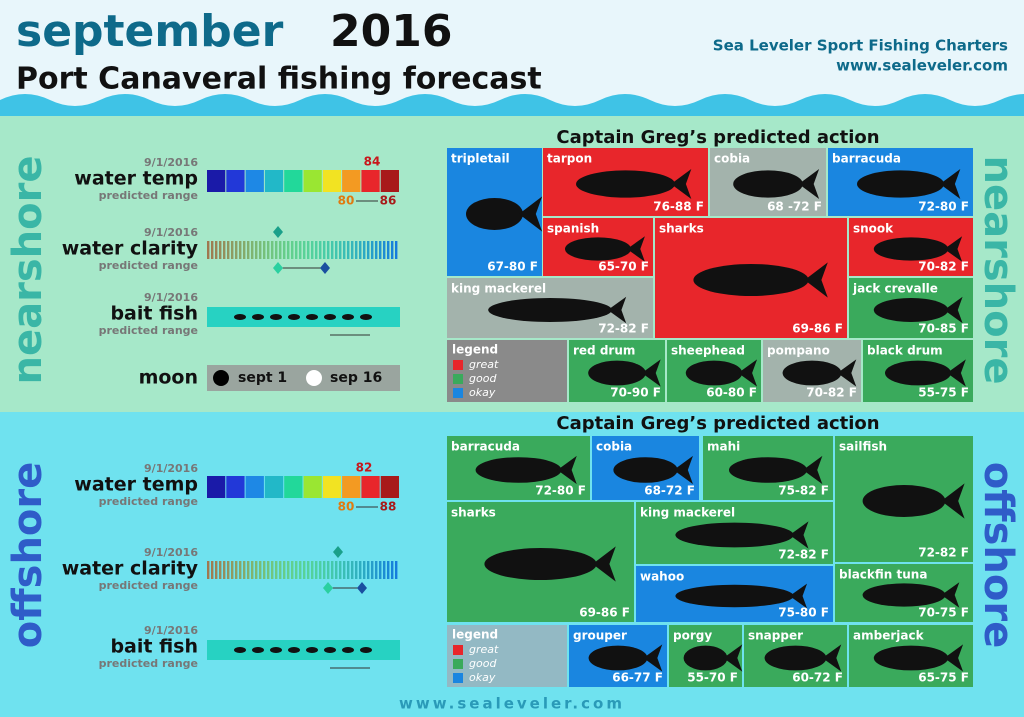 This screenshot has width=1024, height=717. Describe the element at coordinates (943, 553) in the screenshot. I see `fish-range: 72-82 F` at that location.